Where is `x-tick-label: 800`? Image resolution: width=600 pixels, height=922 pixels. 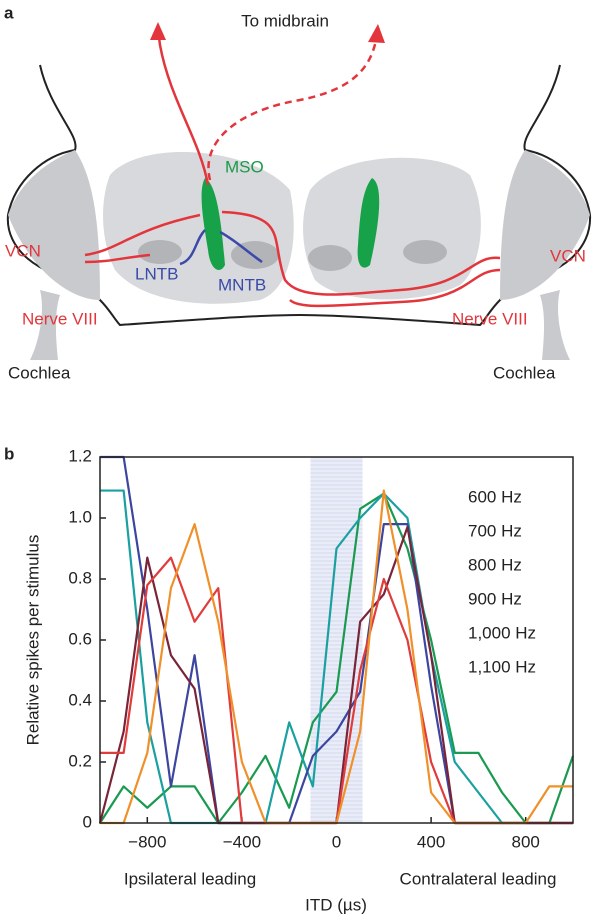
x-tick-label: 800 is located at coordinates (526, 841).